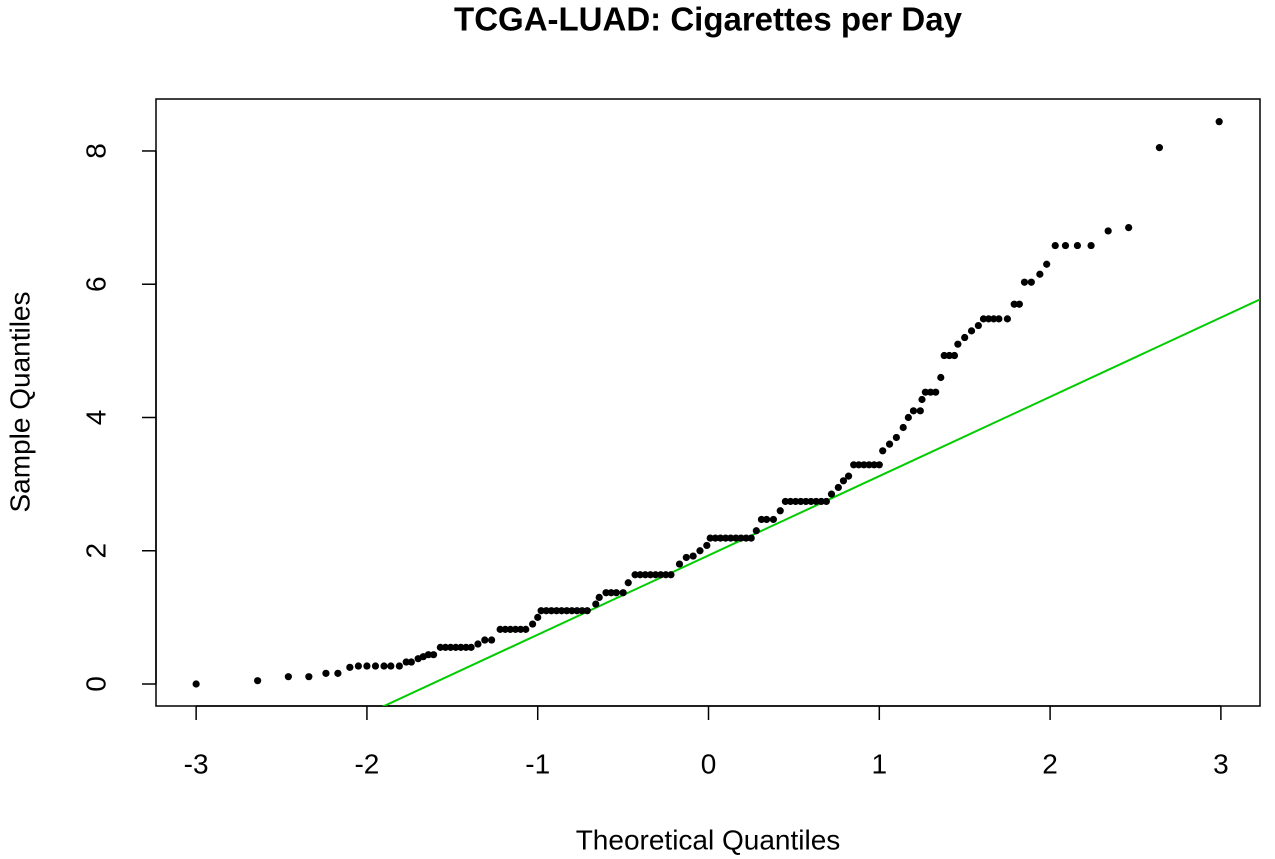 The image size is (1275, 859). I want to click on y-axis-title: Sample Quantiles, so click(19, 401).